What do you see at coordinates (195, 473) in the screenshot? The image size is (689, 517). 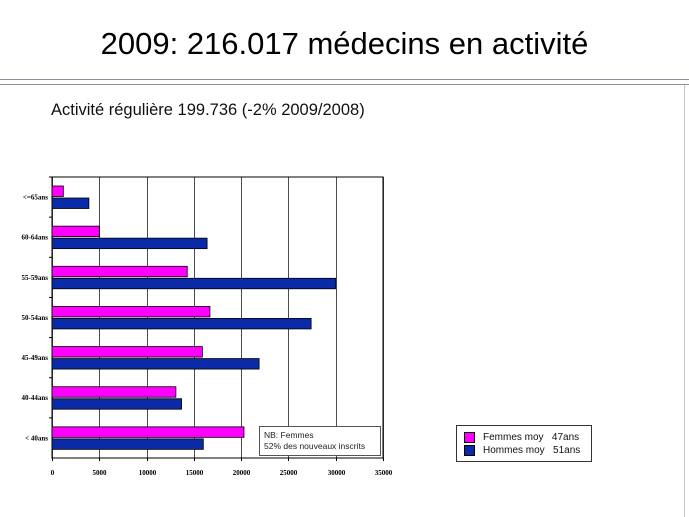 I see `x-tick-label: 15000` at bounding box center [195, 473].